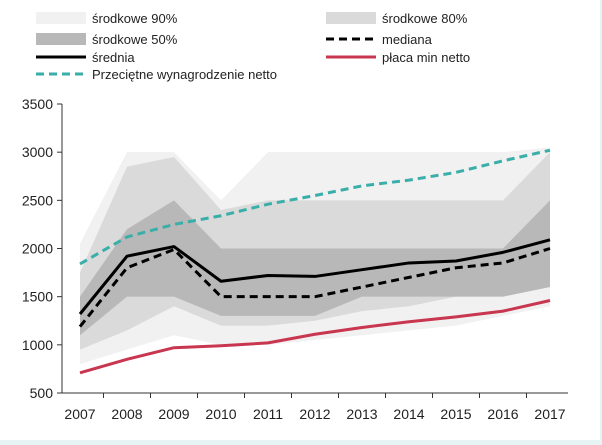 The width and height of the screenshot is (602, 445). What do you see at coordinates (455, 414) in the screenshot?
I see `x-tick-label: 2015` at bounding box center [455, 414].